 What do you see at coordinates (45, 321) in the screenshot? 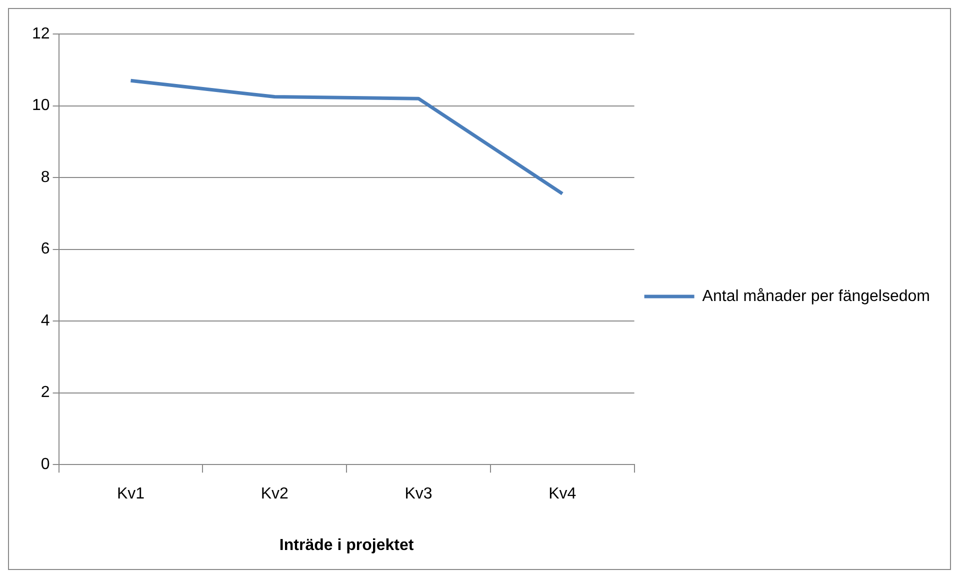
I see `y-tick-label: 4` at bounding box center [45, 321].